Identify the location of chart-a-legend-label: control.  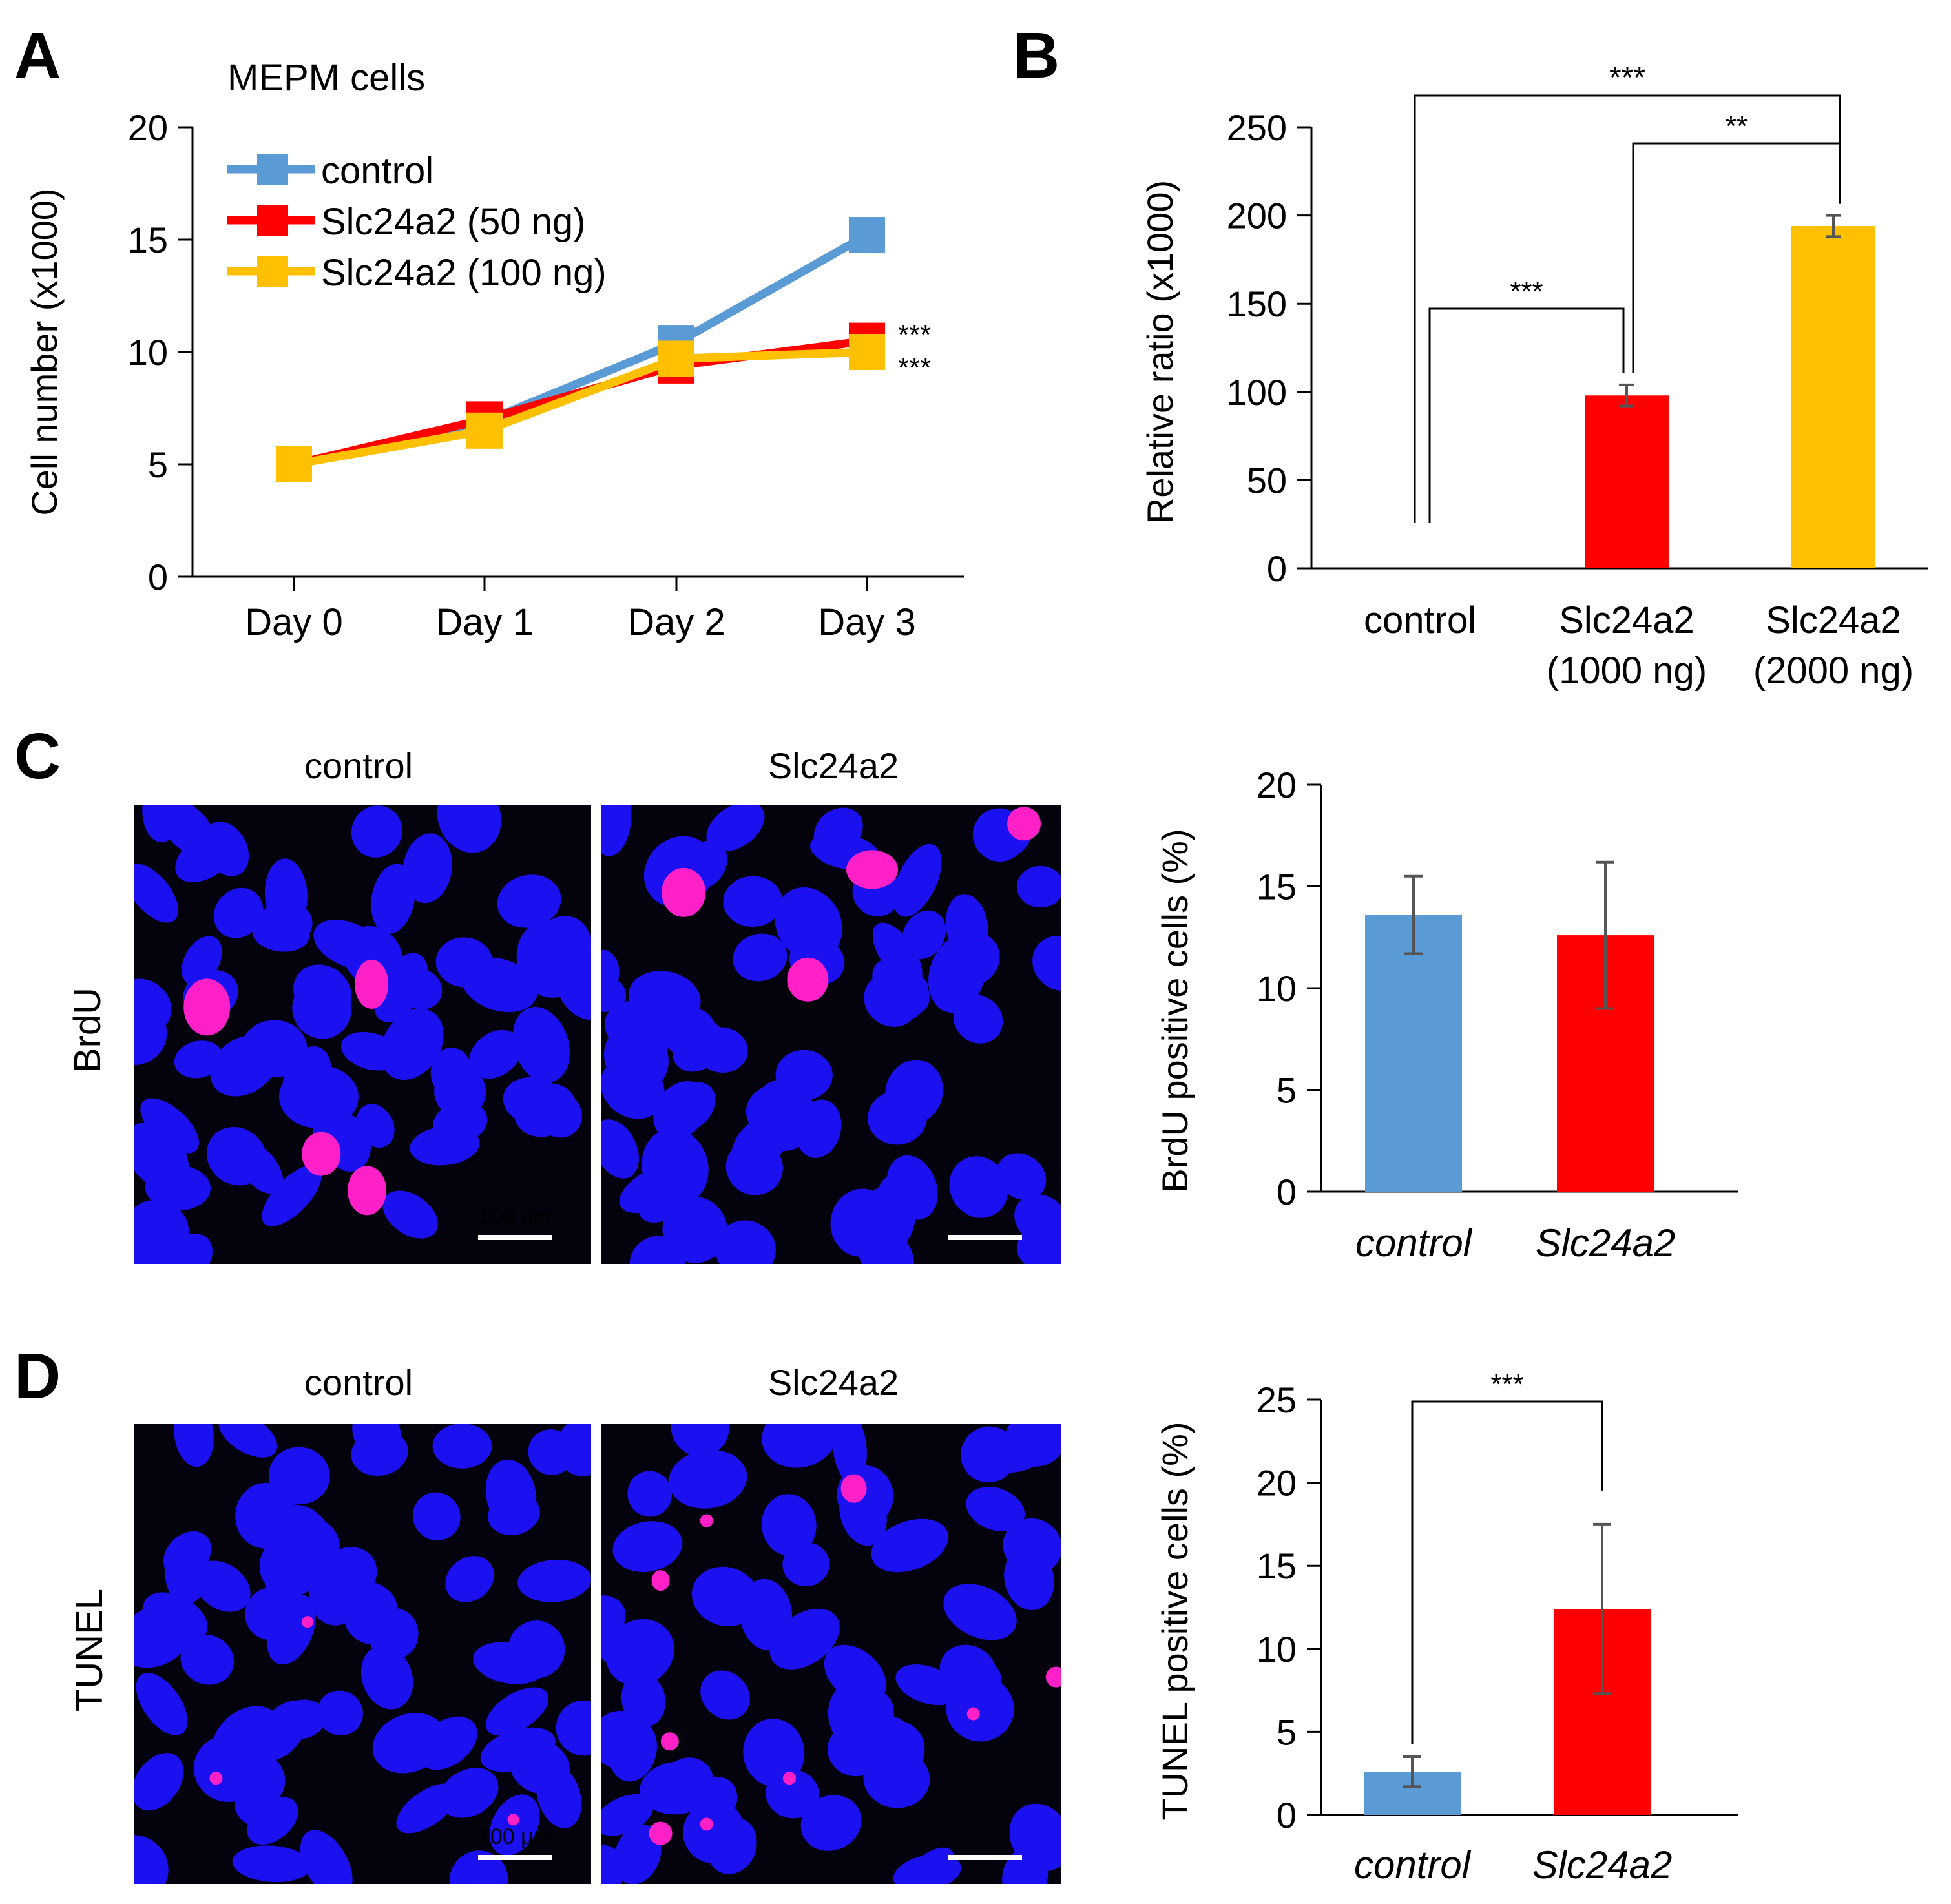
(377, 171).